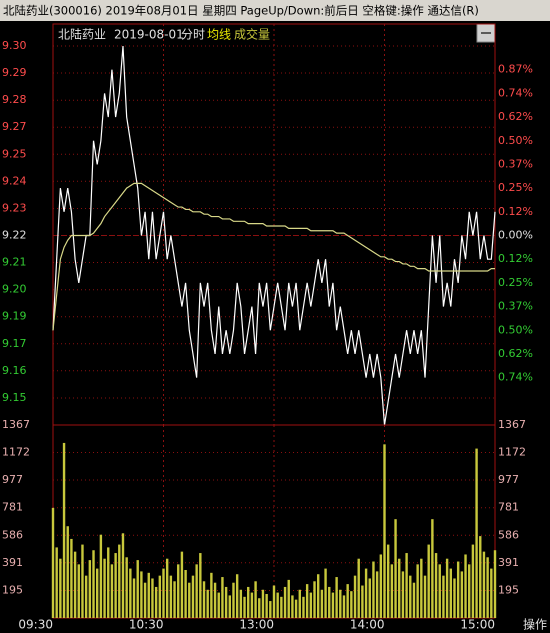  What do you see at coordinates (14, 72) in the screenshot?
I see `y-tick-label: 9.29` at bounding box center [14, 72].